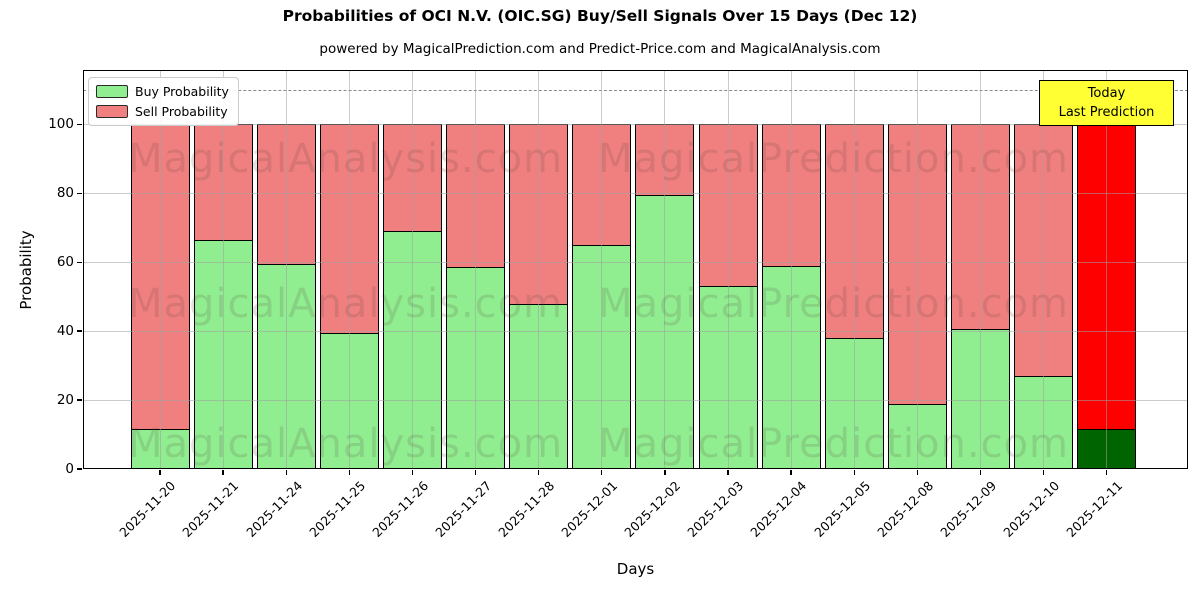 The height and width of the screenshot is (600, 1200). What do you see at coordinates (112, 111) in the screenshot?
I see `sell-swatch-icon` at bounding box center [112, 111].